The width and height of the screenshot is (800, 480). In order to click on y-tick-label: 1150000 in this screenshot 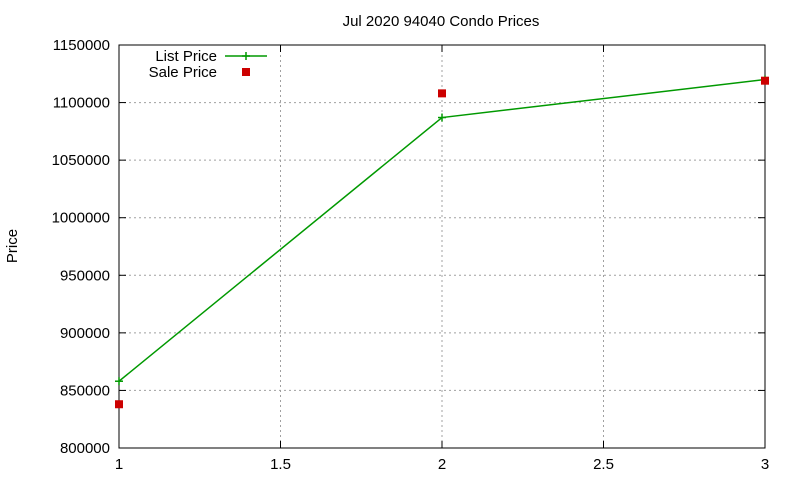, I will do `click(81, 45)`.